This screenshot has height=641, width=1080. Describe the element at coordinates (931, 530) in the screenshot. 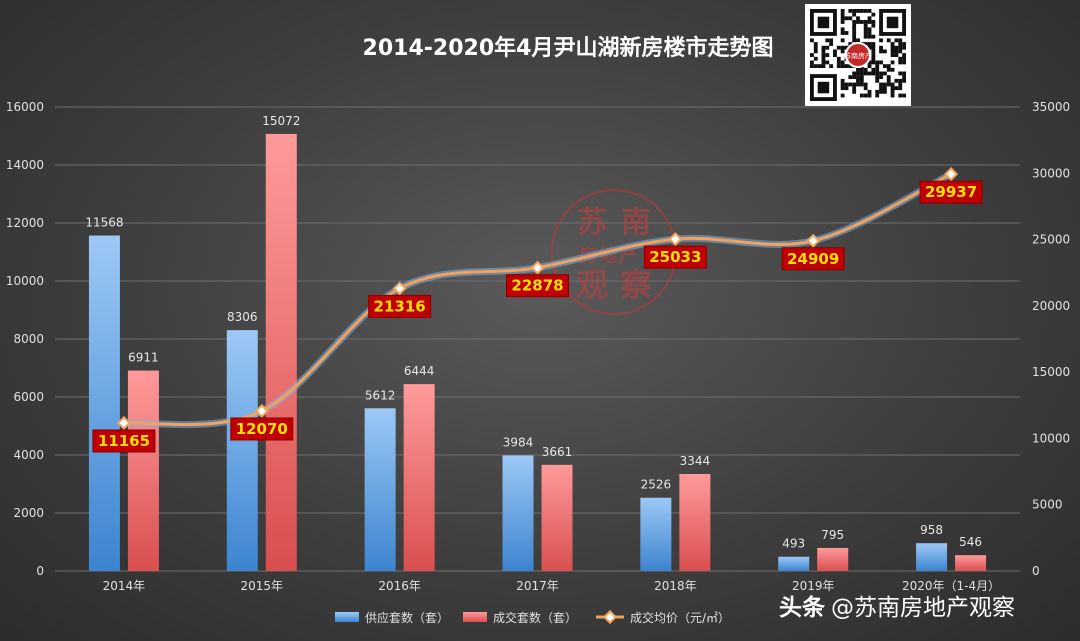

I see `supply-bar-label: 958` at that location.